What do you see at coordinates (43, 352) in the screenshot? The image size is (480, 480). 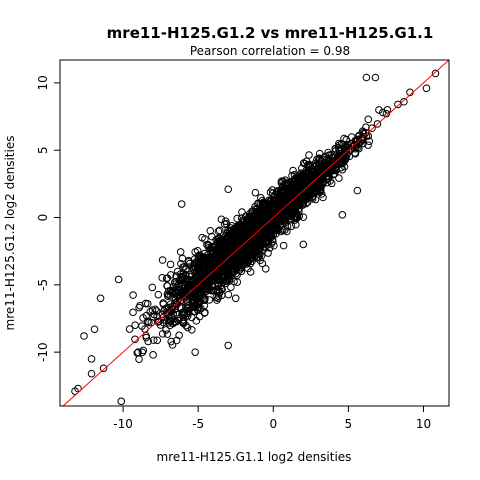 I see `y-tick-label: -10` at bounding box center [43, 352].